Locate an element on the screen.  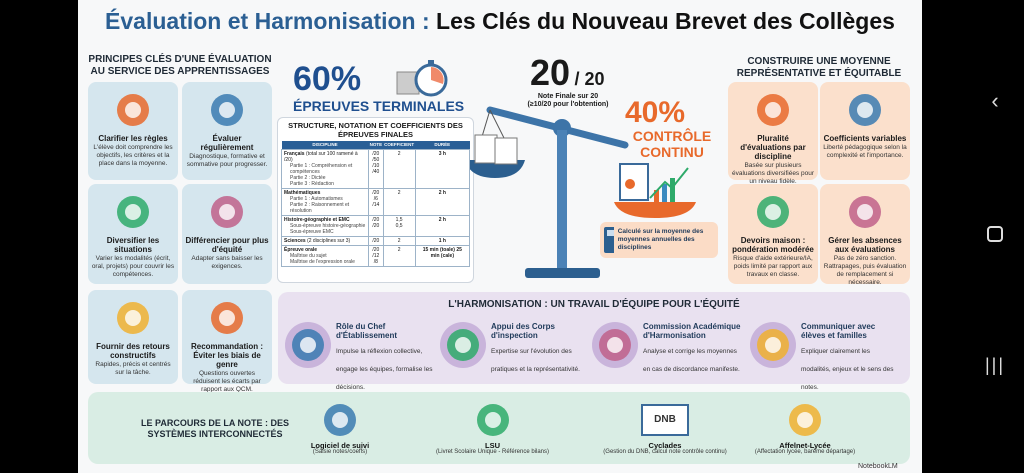
pct-final: 60% is located at coordinates (327, 79).